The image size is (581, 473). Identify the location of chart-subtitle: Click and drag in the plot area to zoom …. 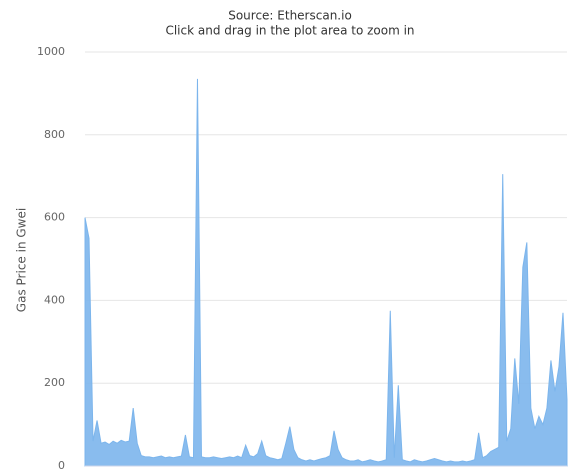
(289, 31).